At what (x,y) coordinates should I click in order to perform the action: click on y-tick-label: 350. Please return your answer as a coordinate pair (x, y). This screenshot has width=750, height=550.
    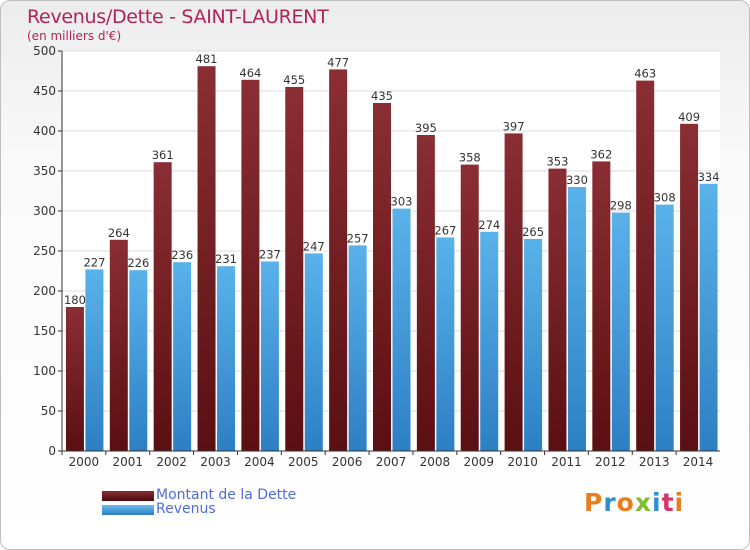
    Looking at the image, I should click on (44, 171).